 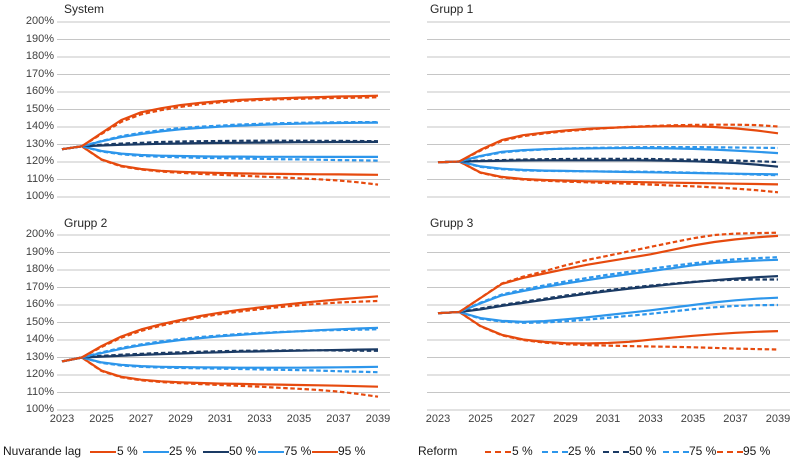 I want to click on chart-title-grupp3: Grupp 3, so click(x=452, y=223).